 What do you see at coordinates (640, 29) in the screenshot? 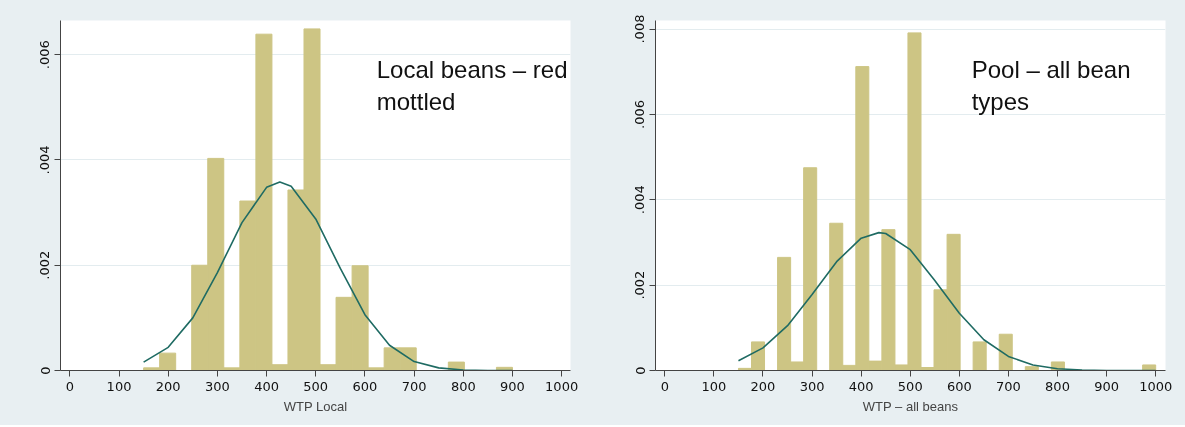
I see `y-tick-label: .008` at bounding box center [640, 29].